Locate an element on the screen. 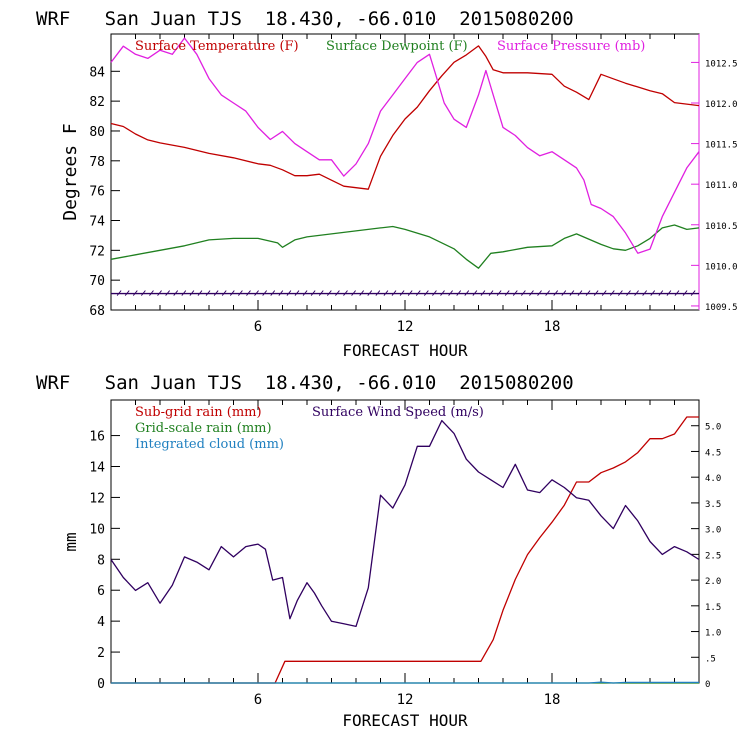 The width and height of the screenshot is (740, 740). chart2-y-tick-label: 6 is located at coordinates (101, 591).